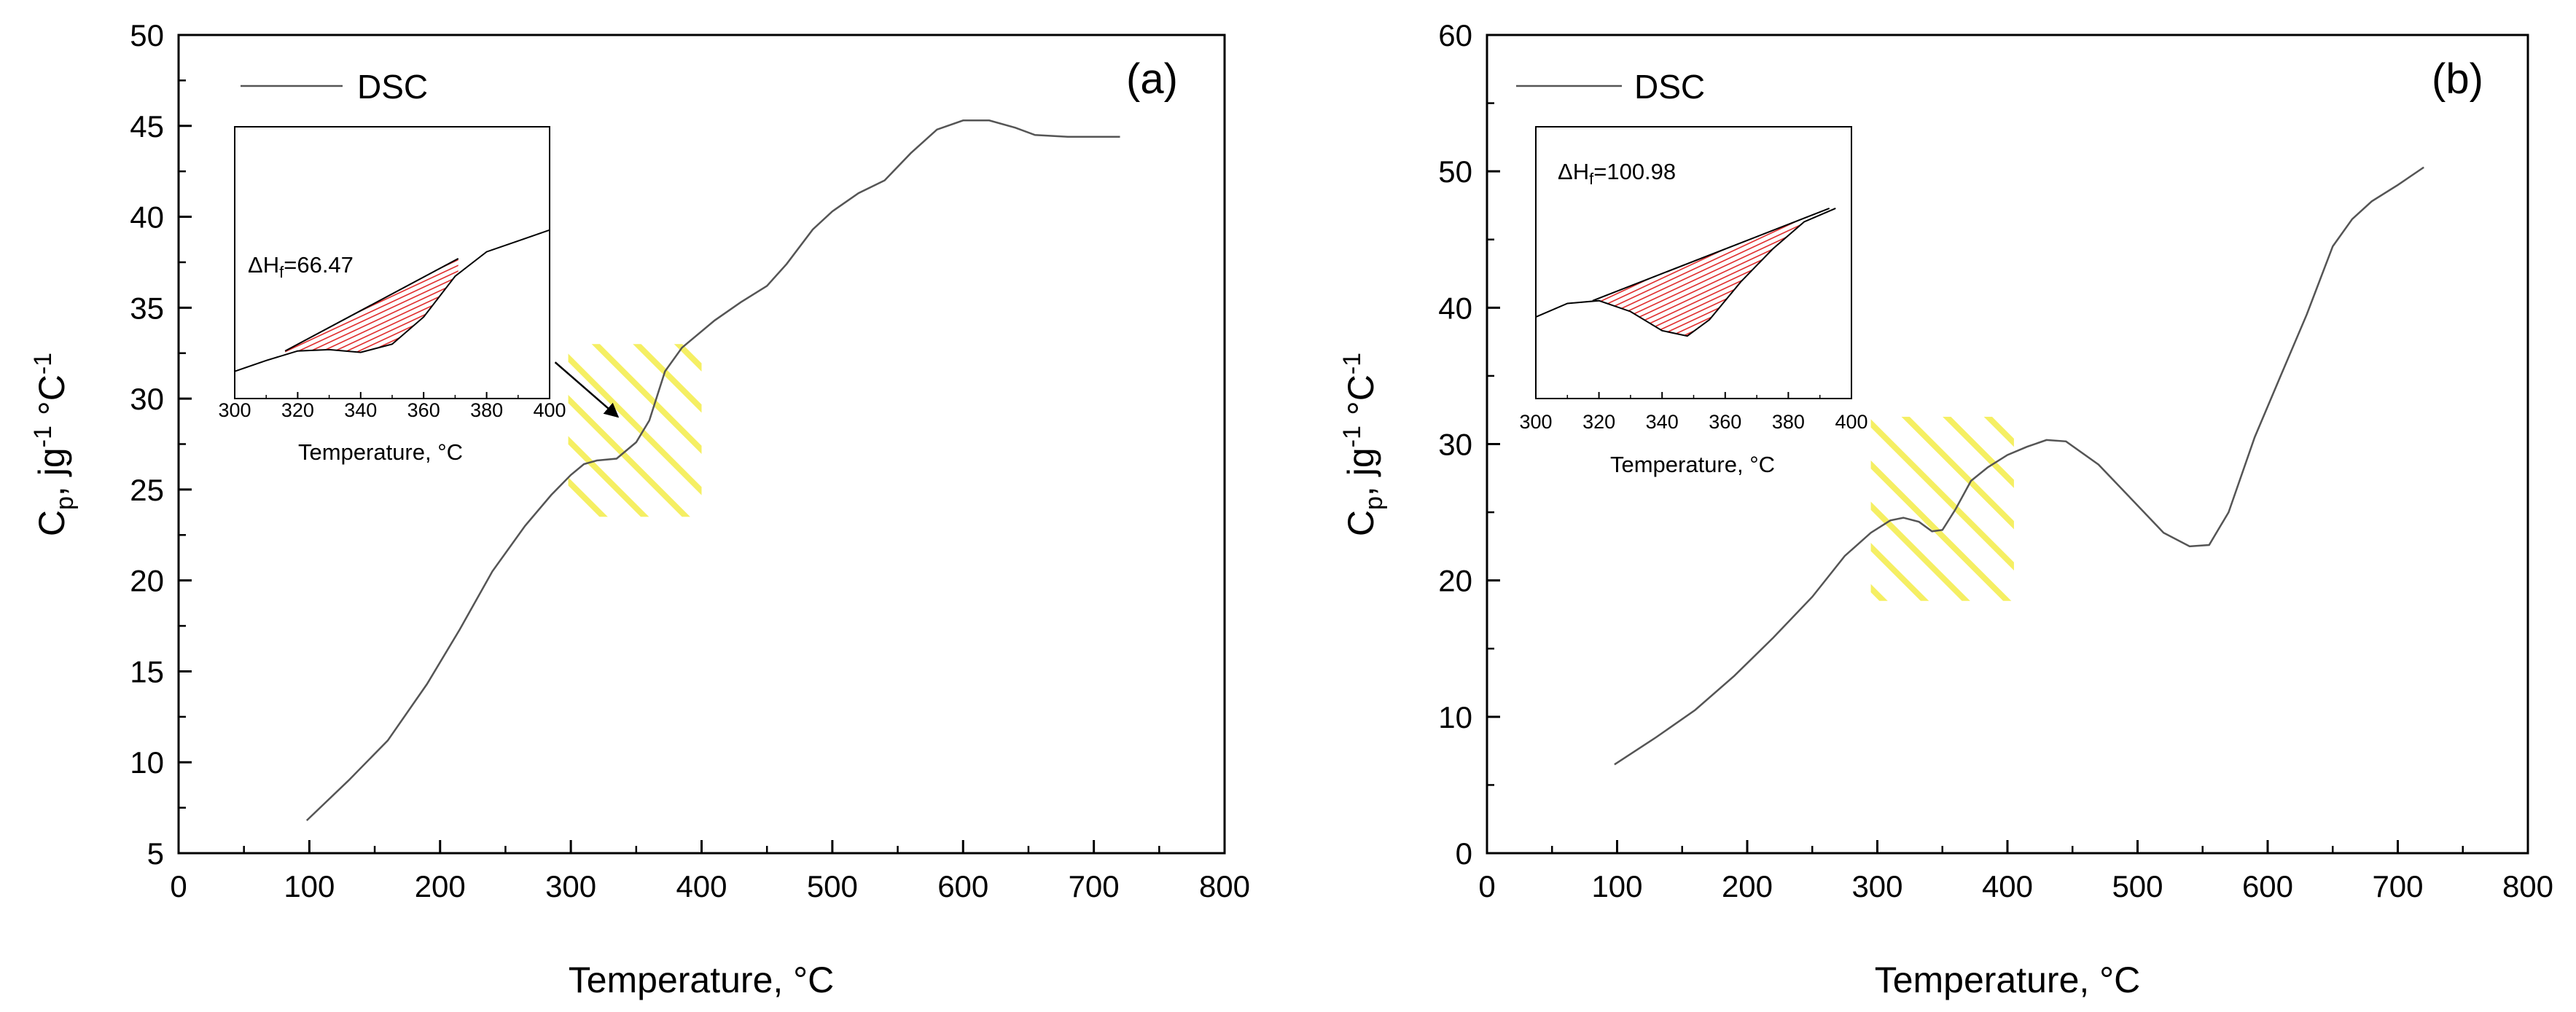 This screenshot has width=2576, height=1012. Describe the element at coordinates (51, 523) in the screenshot. I see `panel-a-y-label-base: C` at that location.